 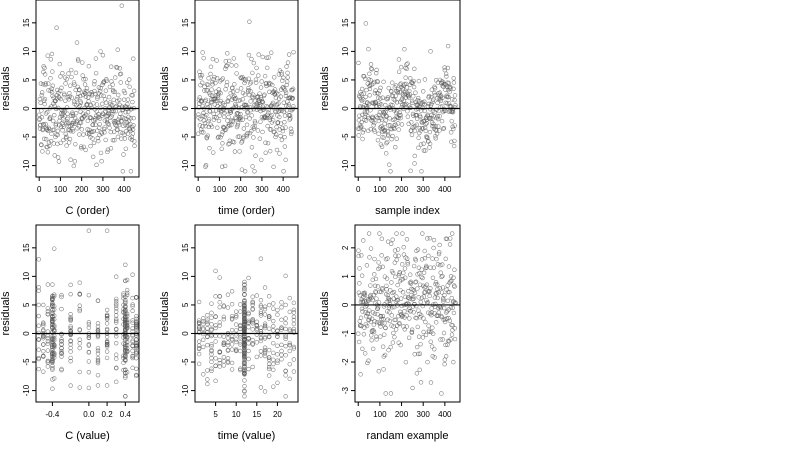 What do you see at coordinates (345, 108) in the screenshot?
I see `y-tick-label: 0` at bounding box center [345, 108].